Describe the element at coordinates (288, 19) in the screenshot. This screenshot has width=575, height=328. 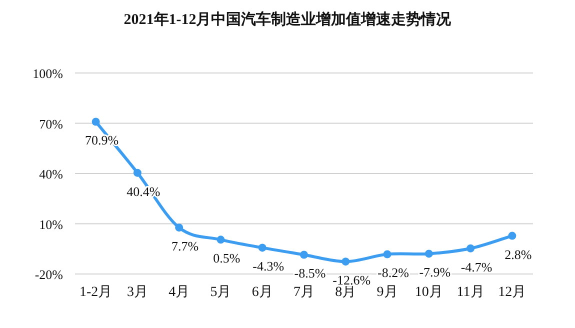
I see `chart-title: 2021年1-12月中国汽车制造业增加值增速走势情况` at that location.